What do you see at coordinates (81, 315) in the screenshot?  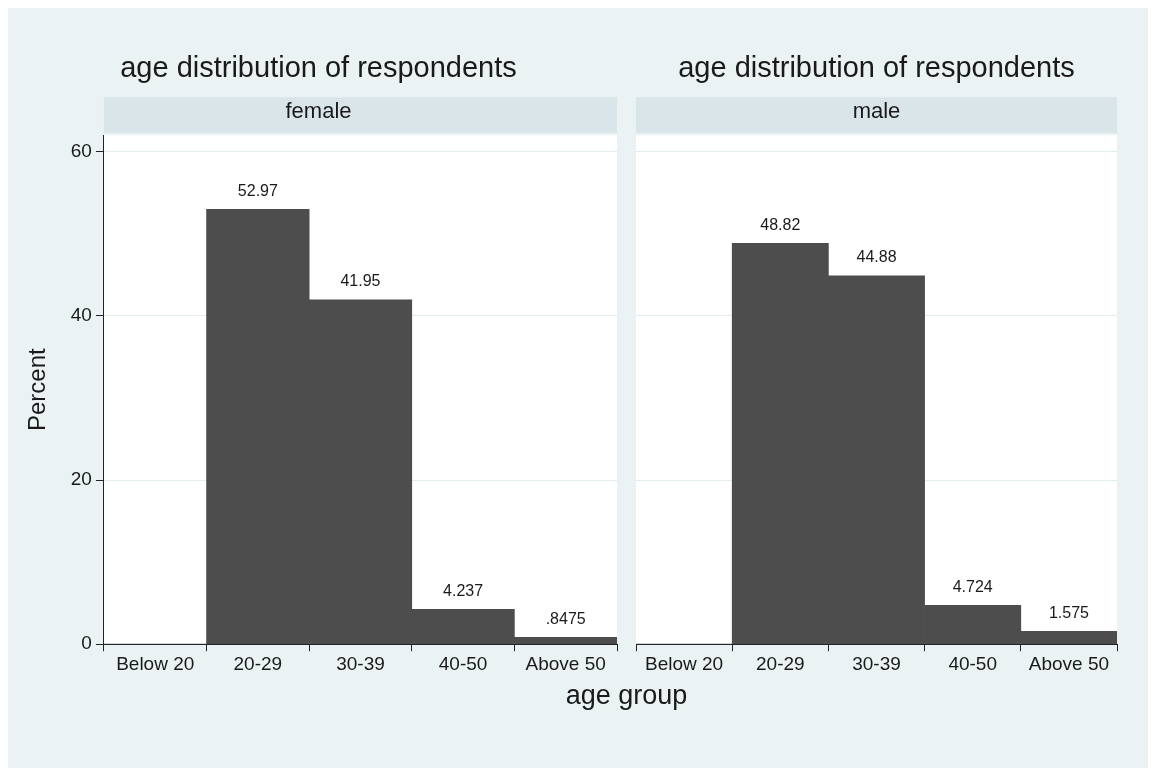 I see `y-tick-label: 40` at bounding box center [81, 315].